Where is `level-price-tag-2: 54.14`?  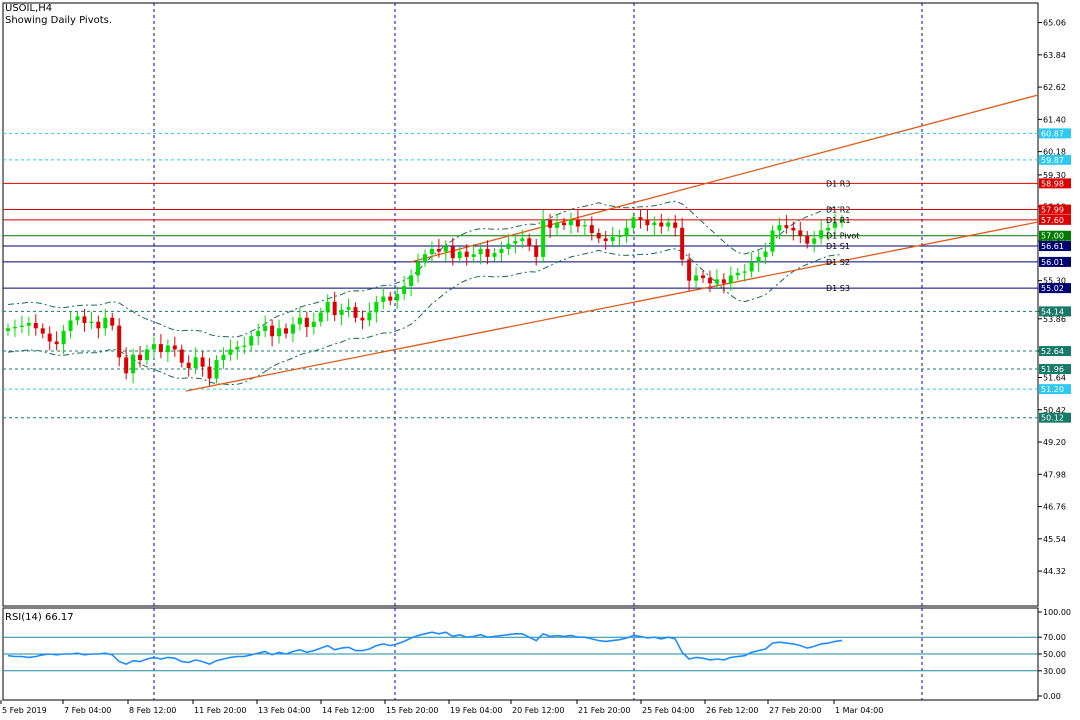
level-price-tag-2: 54.14 is located at coordinates (1052, 311).